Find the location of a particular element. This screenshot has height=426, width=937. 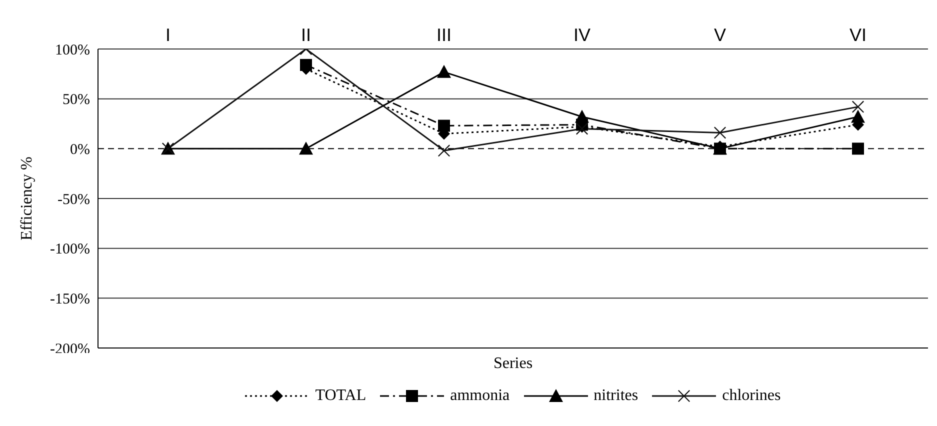

x-tick-label: VI is located at coordinates (858, 35).